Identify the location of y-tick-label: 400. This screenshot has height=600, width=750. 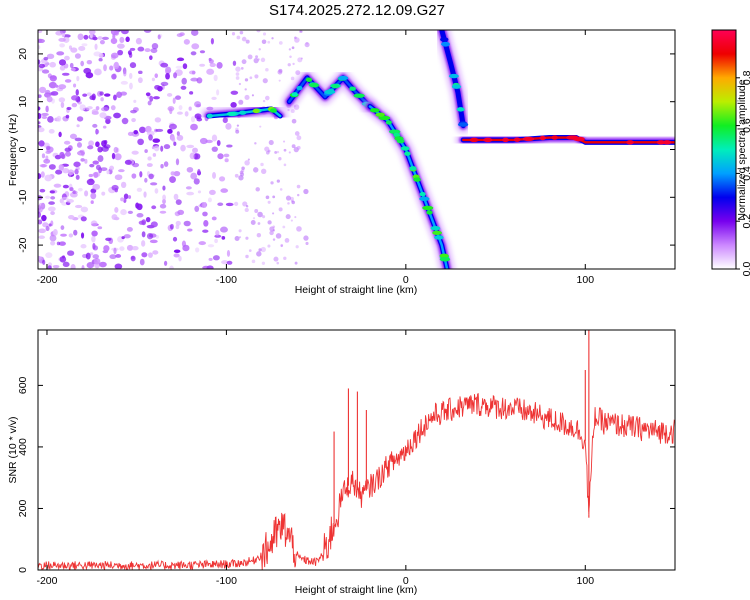
(23, 447).